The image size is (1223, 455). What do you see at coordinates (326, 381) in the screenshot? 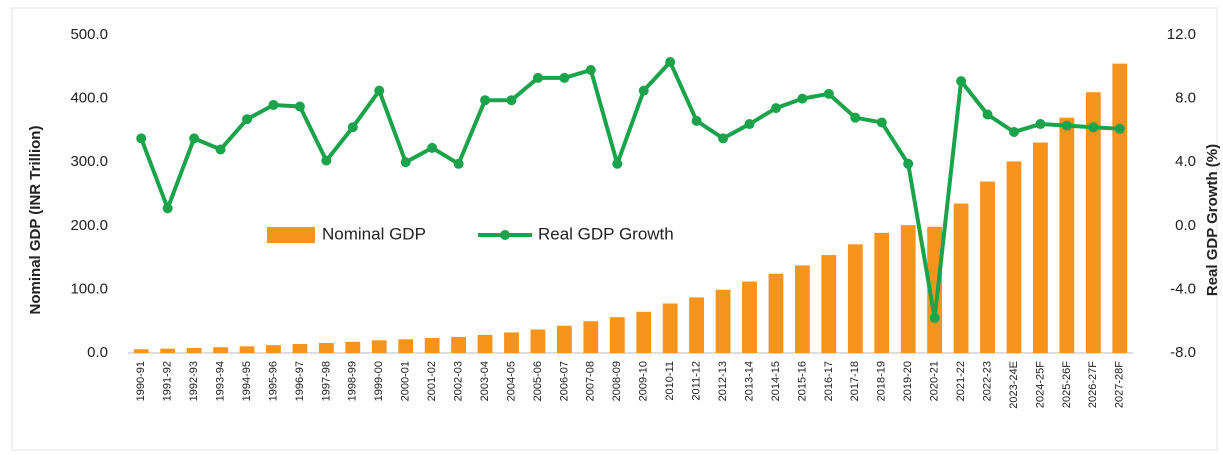
I see `x-tick-label: 1997-98` at bounding box center [326, 381].